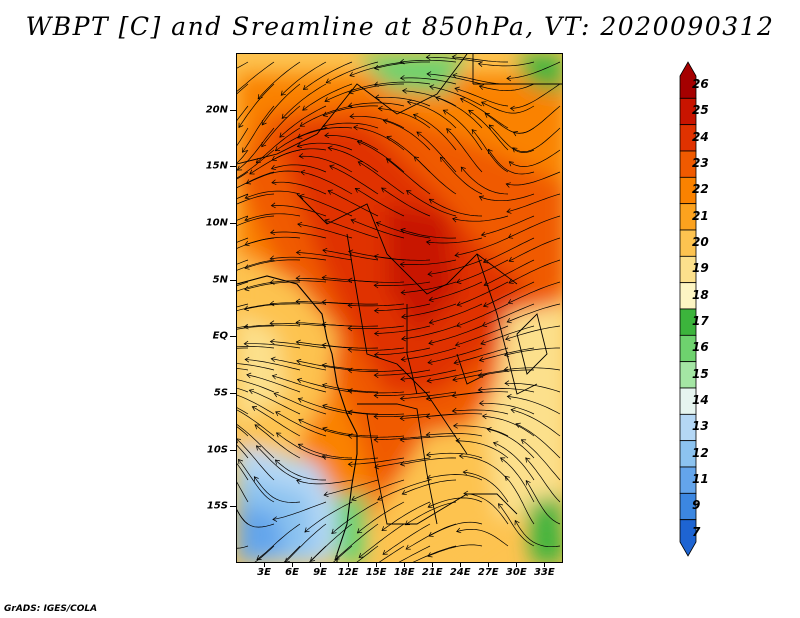 This screenshot has height=618, width=800. I want to click on colorbar-label: 7, so click(696, 531).